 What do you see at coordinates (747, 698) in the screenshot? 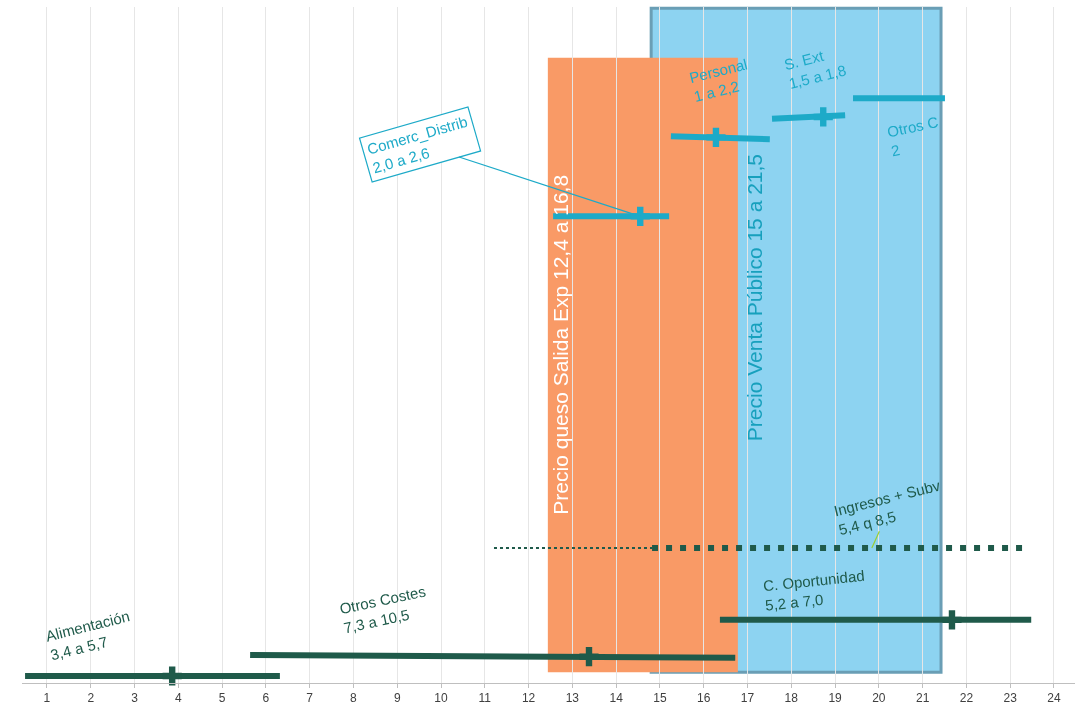
I see `x-tick-label: 17` at bounding box center [747, 698].